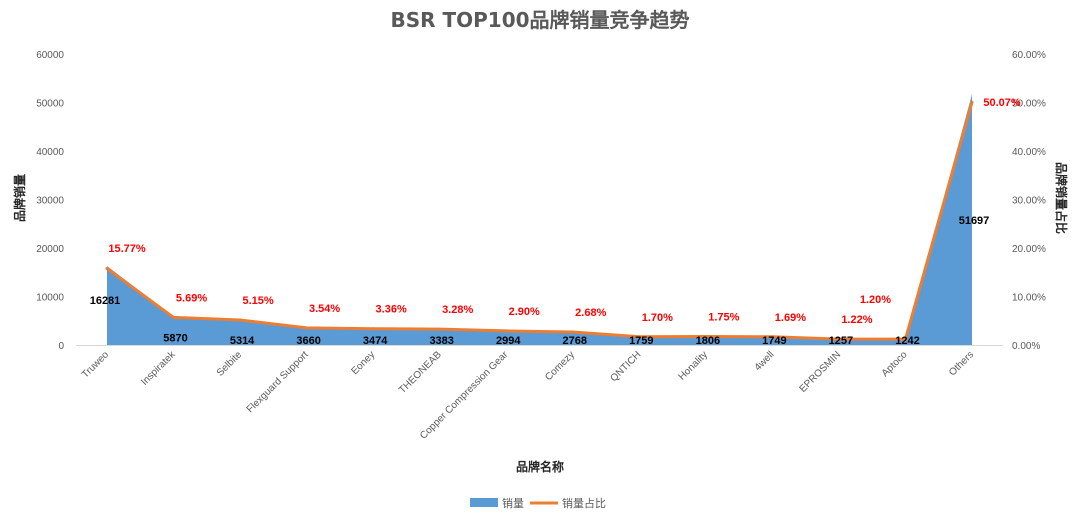  Describe the element at coordinates (641, 341) in the screenshot. I see `sales-value-label: 1759` at that location.